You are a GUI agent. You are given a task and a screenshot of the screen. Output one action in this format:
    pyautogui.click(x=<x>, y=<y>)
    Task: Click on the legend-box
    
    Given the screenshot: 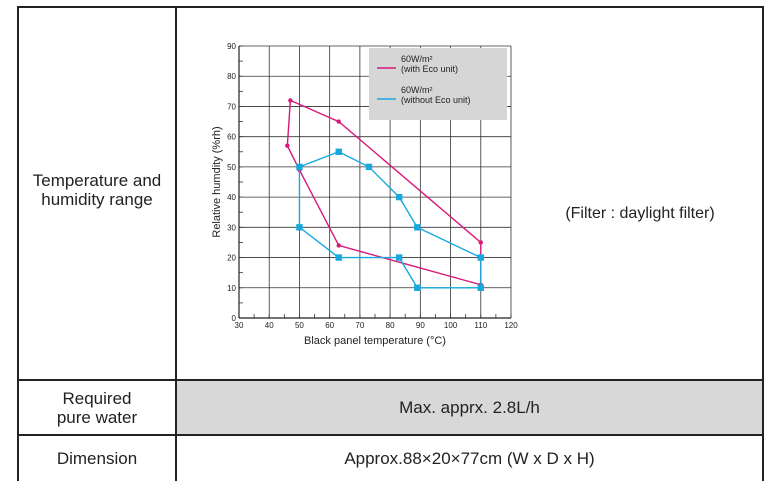 What is the action you would take?
    pyautogui.click(x=438, y=84)
    